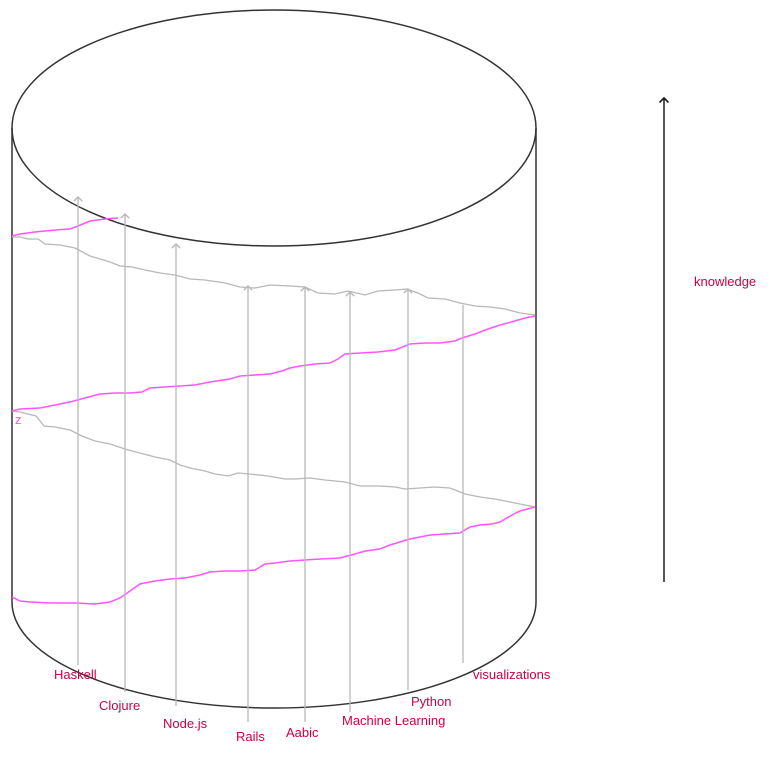 This screenshot has width=774, height=758. Describe the element at coordinates (393, 720) in the screenshot. I see `topic-label-machine-learning: Machine Learning` at that location.